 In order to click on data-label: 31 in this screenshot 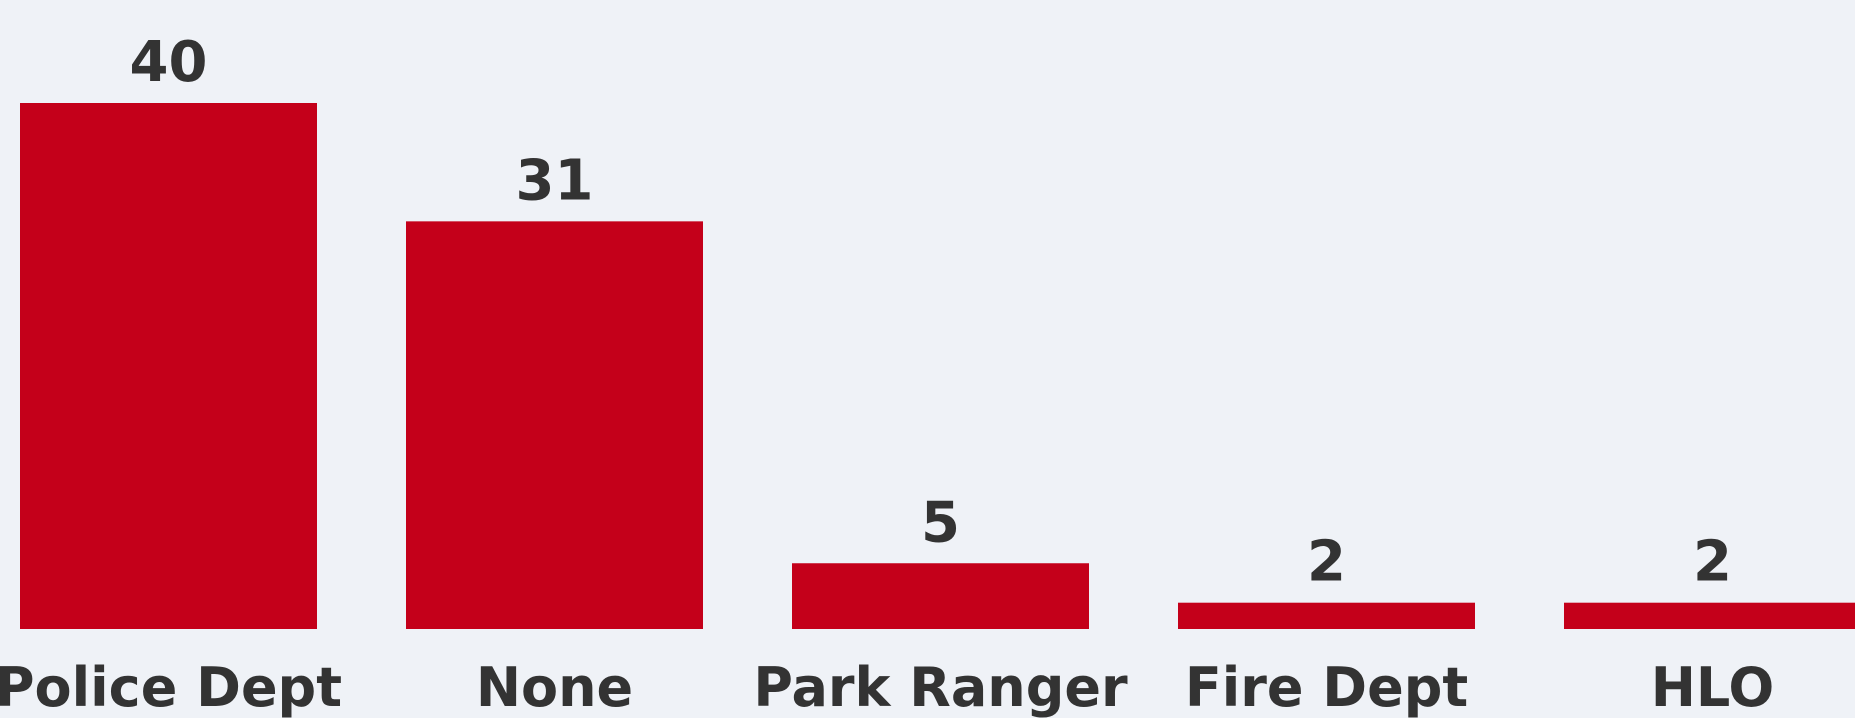, I will do `click(555, 180)`.